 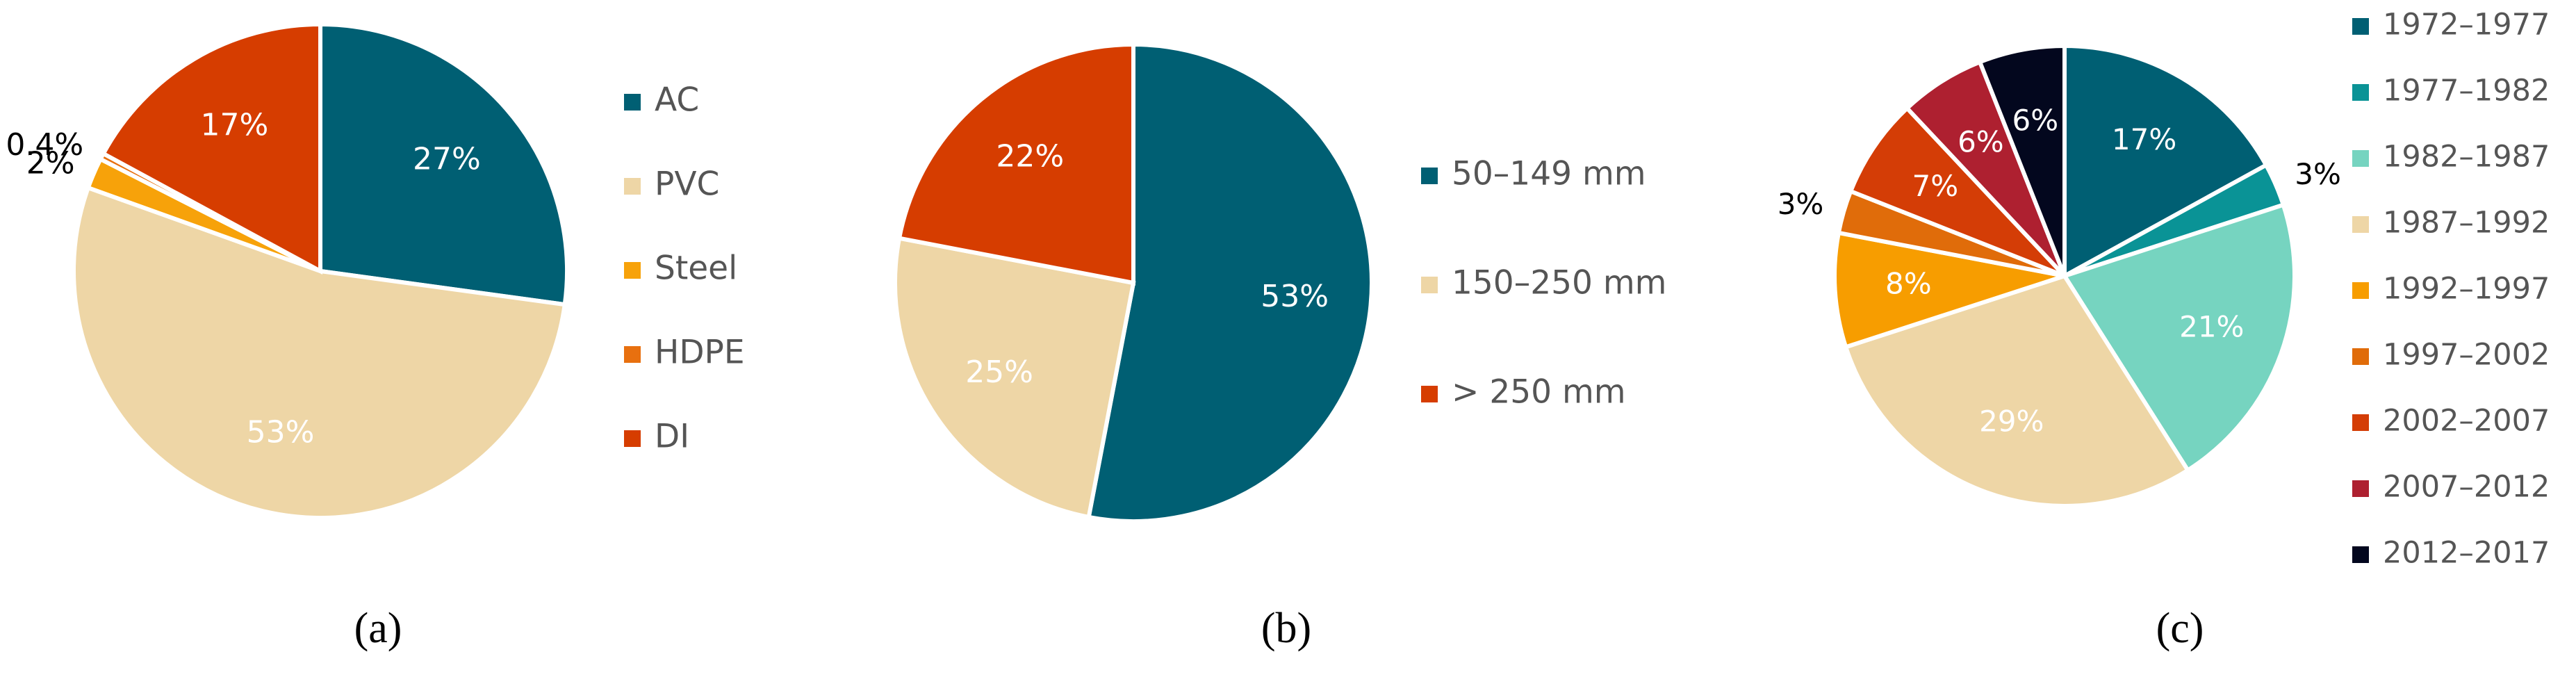 What do you see at coordinates (677, 100) in the screenshot?
I see `legend-label: AC` at bounding box center [677, 100].